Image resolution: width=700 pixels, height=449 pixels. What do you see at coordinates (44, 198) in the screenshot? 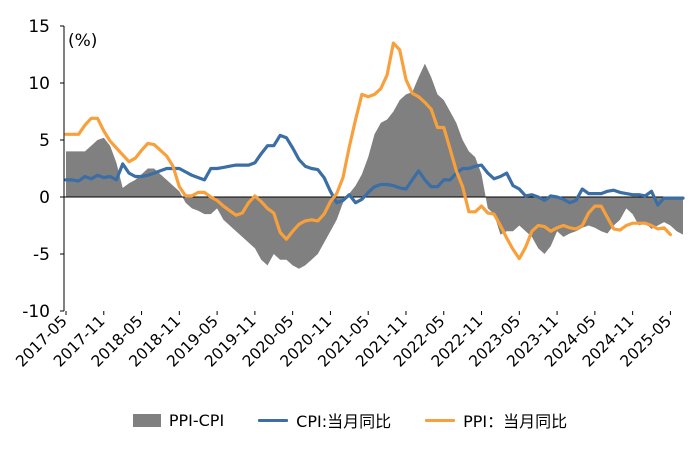
I see `y-tick-label: 0` at bounding box center [44, 198].